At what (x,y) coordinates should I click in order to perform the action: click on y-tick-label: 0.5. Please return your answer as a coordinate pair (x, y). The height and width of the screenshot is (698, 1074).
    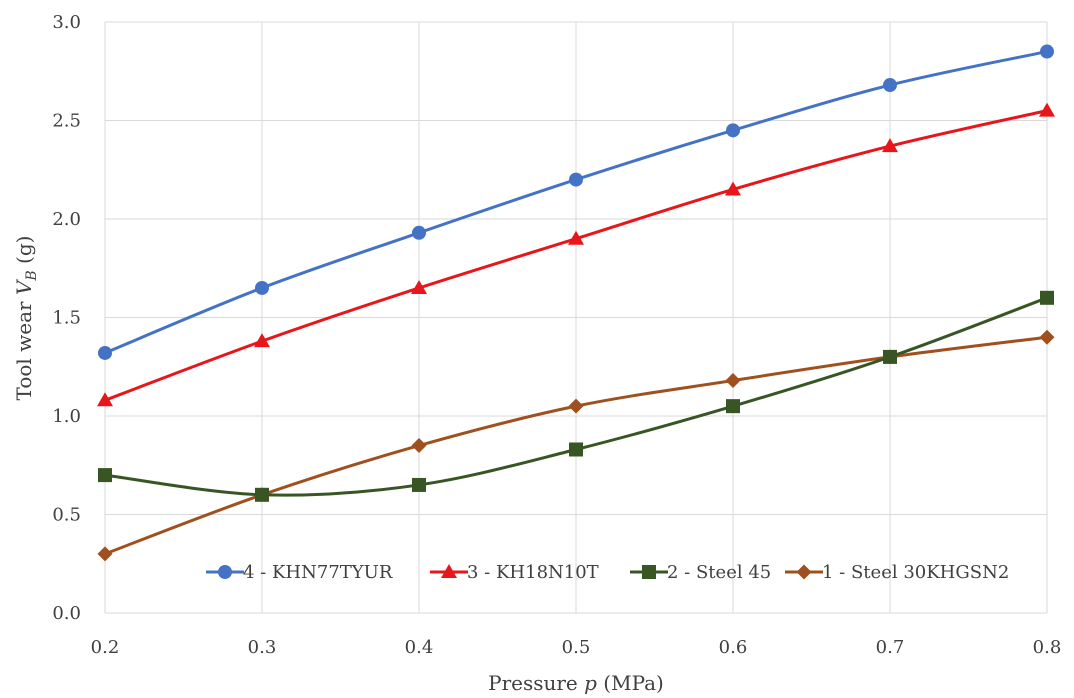
    Looking at the image, I should click on (66, 515).